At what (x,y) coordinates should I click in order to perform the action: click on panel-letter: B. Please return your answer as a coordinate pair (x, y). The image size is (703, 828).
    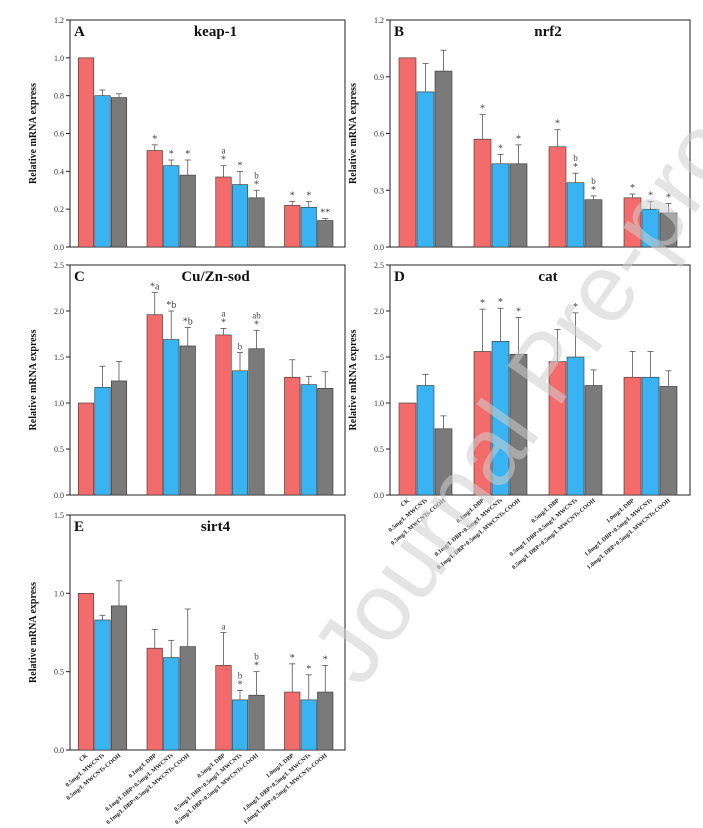
    Looking at the image, I should click on (399, 32).